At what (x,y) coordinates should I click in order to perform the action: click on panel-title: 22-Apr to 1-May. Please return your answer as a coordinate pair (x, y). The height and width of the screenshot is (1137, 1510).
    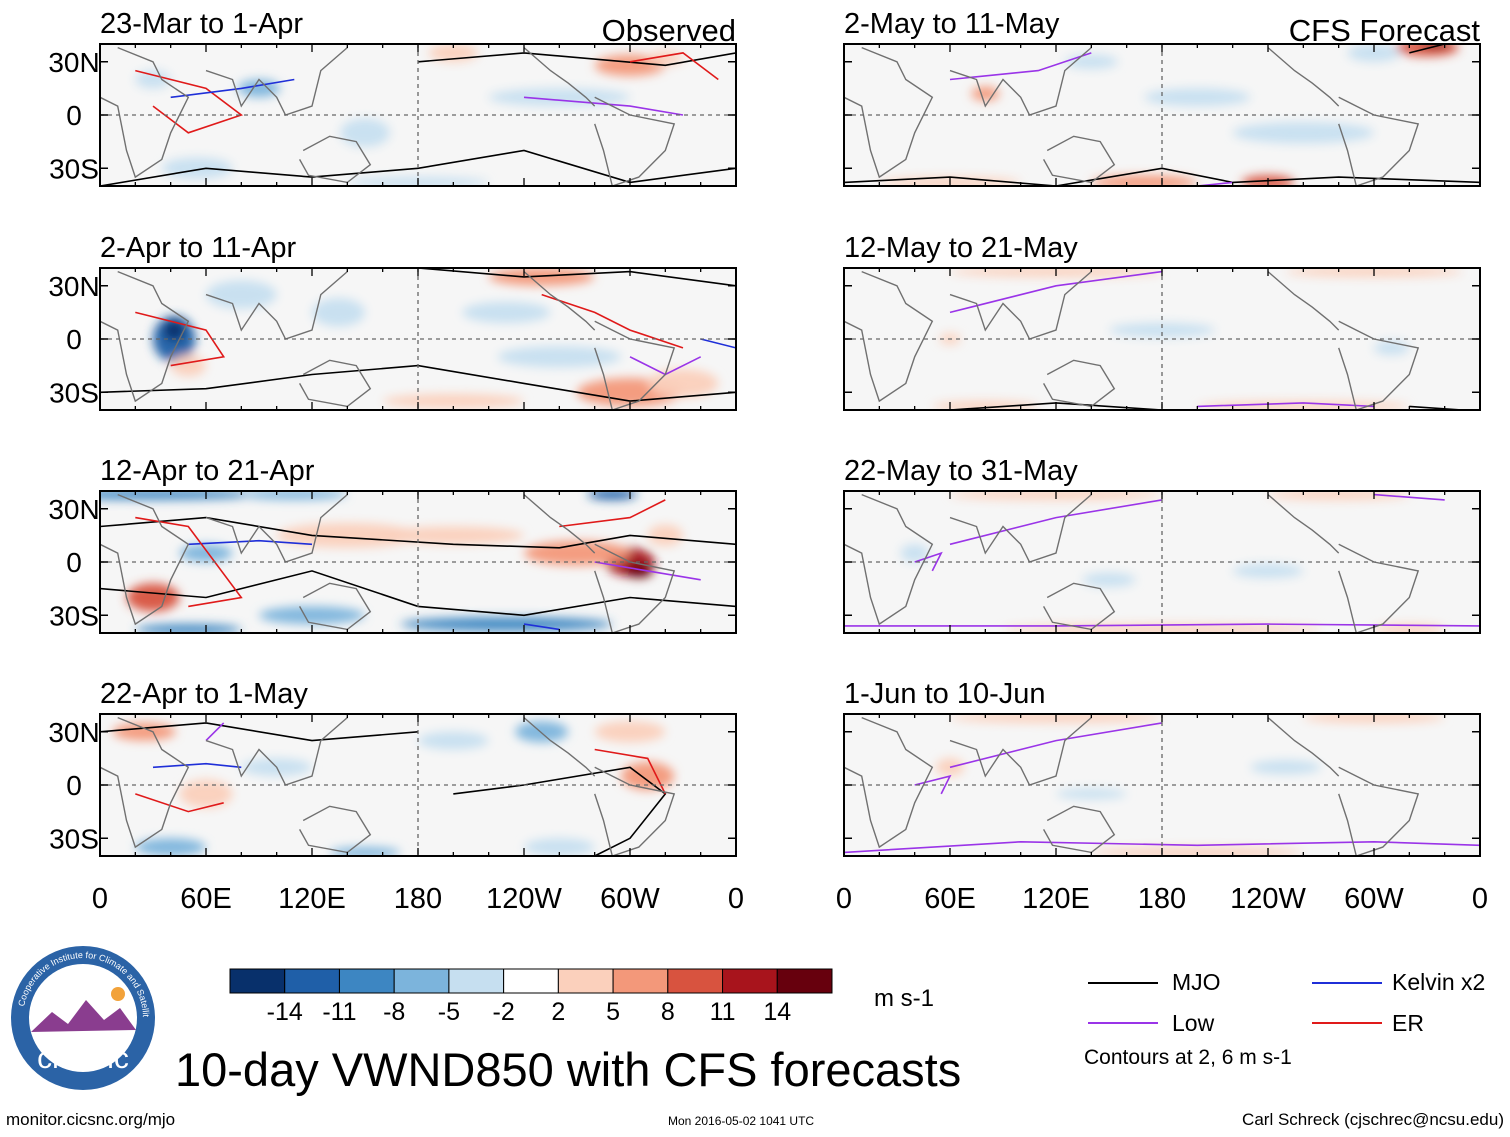
    Looking at the image, I should click on (204, 694).